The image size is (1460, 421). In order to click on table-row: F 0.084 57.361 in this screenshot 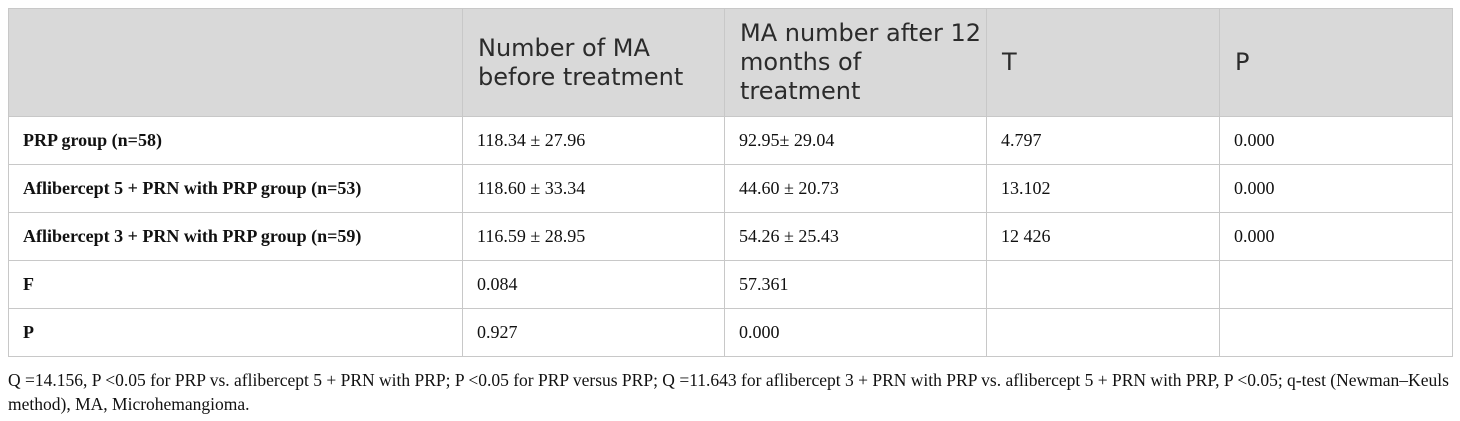, I will do `click(730, 284)`.